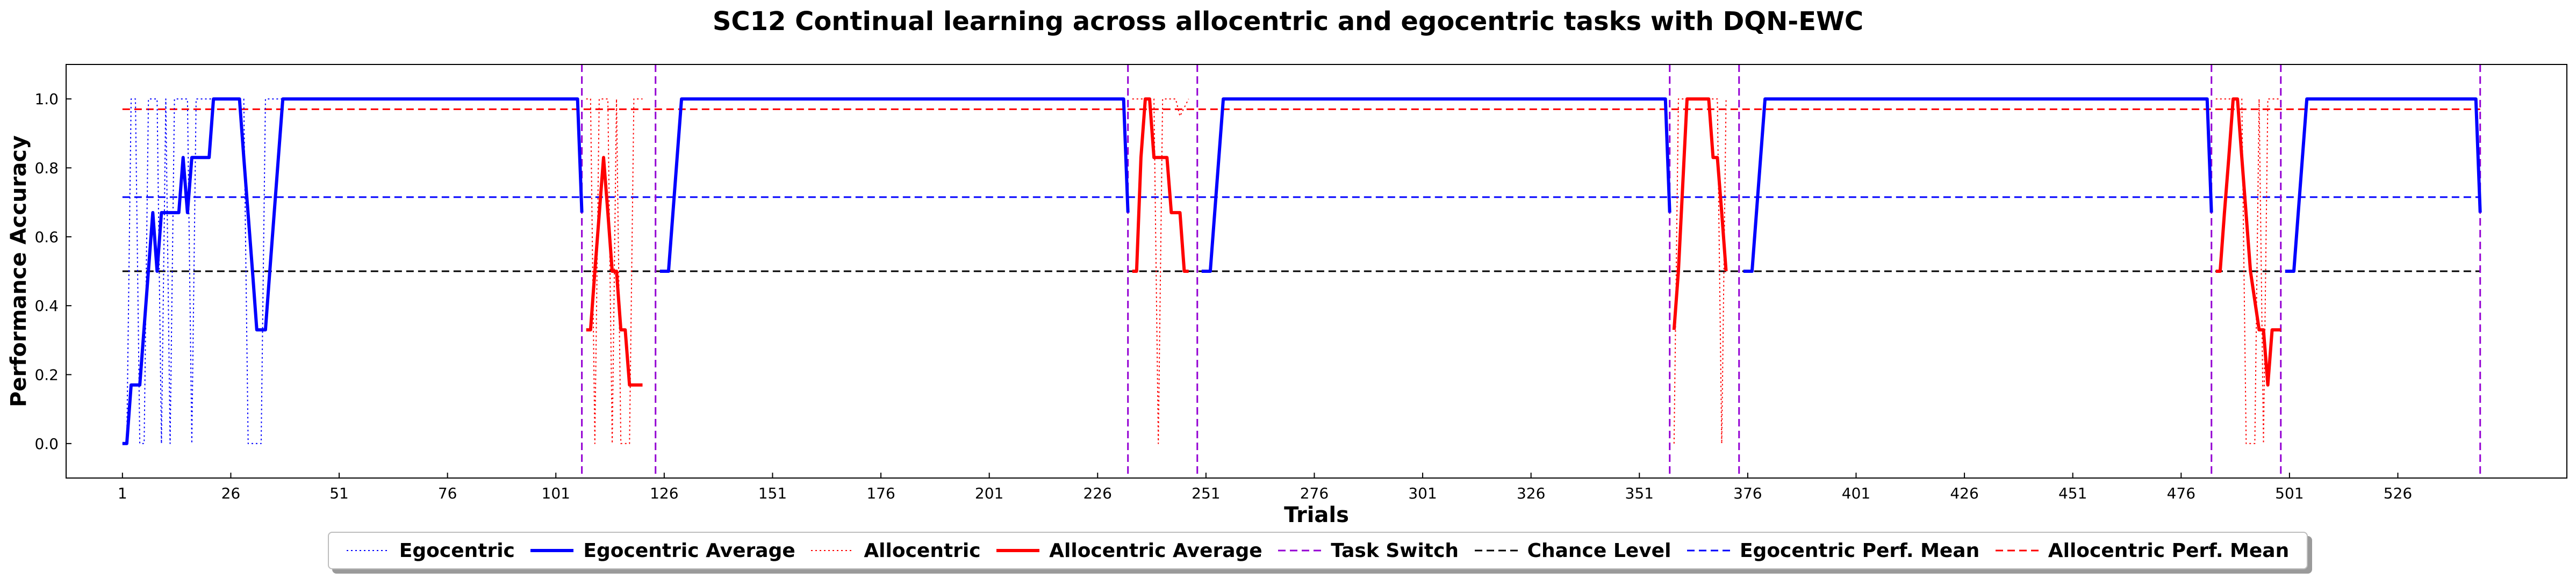 The image size is (2576, 579). Describe the element at coordinates (1155, 550) in the screenshot. I see `legend-label: Allocentric Average` at that location.